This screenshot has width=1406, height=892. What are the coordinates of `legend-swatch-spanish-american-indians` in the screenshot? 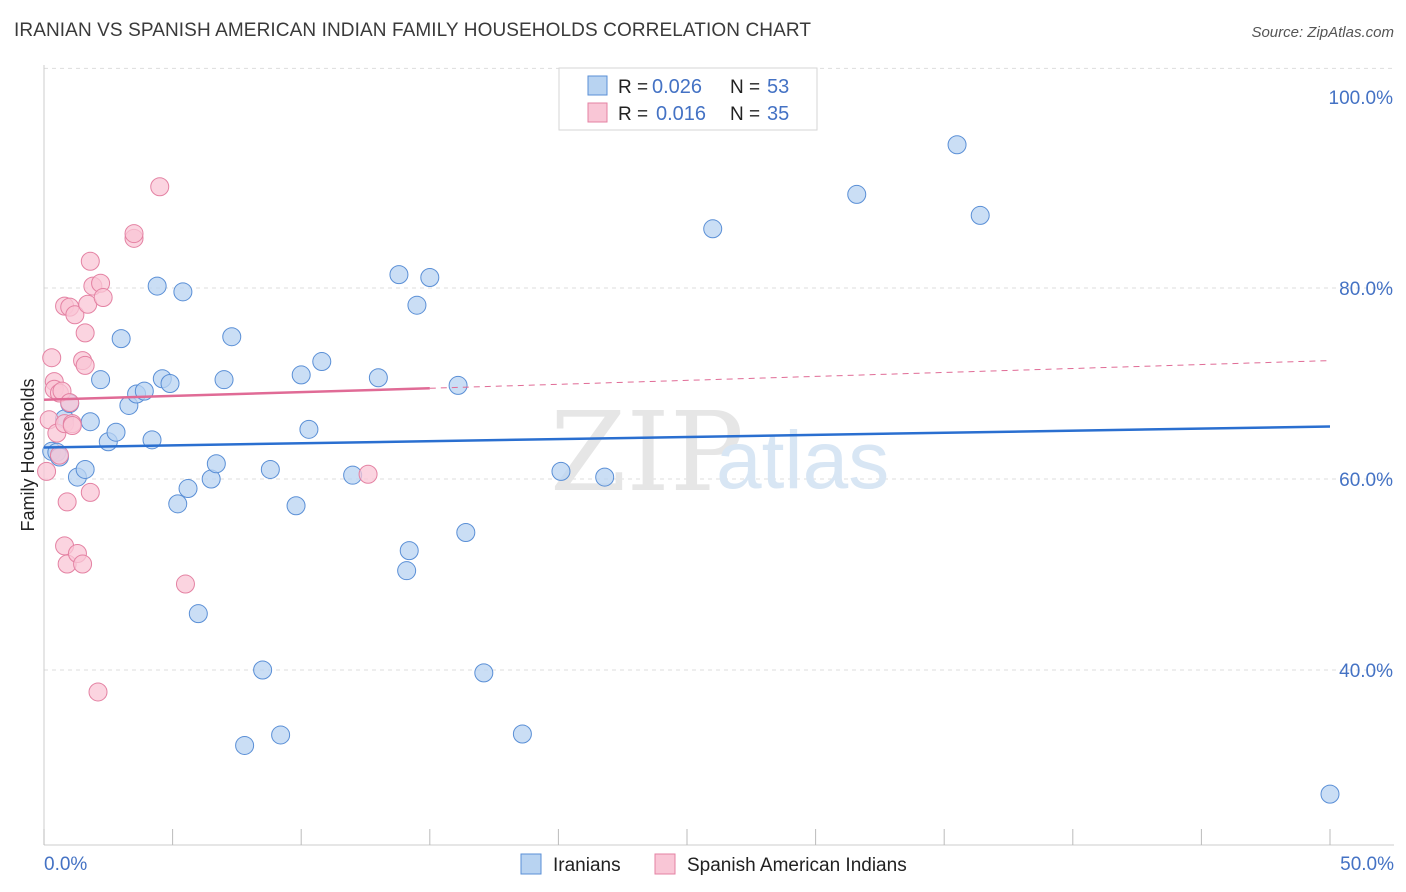 It's located at (597, 112).